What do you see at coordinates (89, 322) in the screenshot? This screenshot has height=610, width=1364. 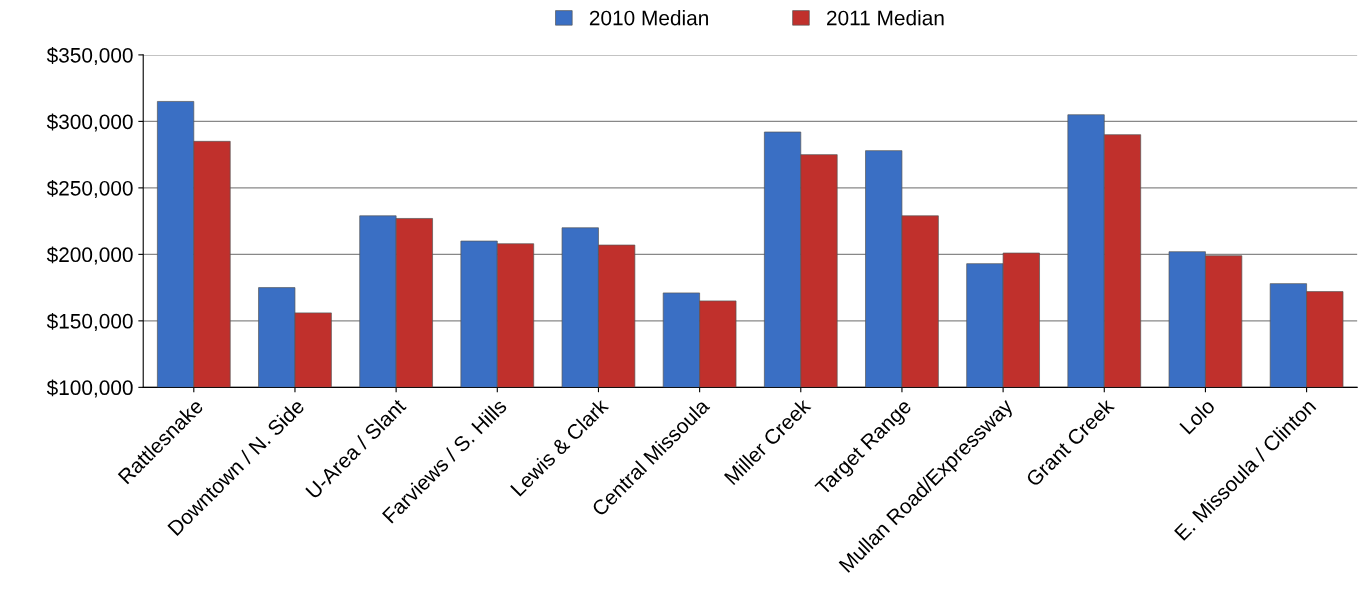 I see `y-tick-label: $150,000` at bounding box center [89, 322].